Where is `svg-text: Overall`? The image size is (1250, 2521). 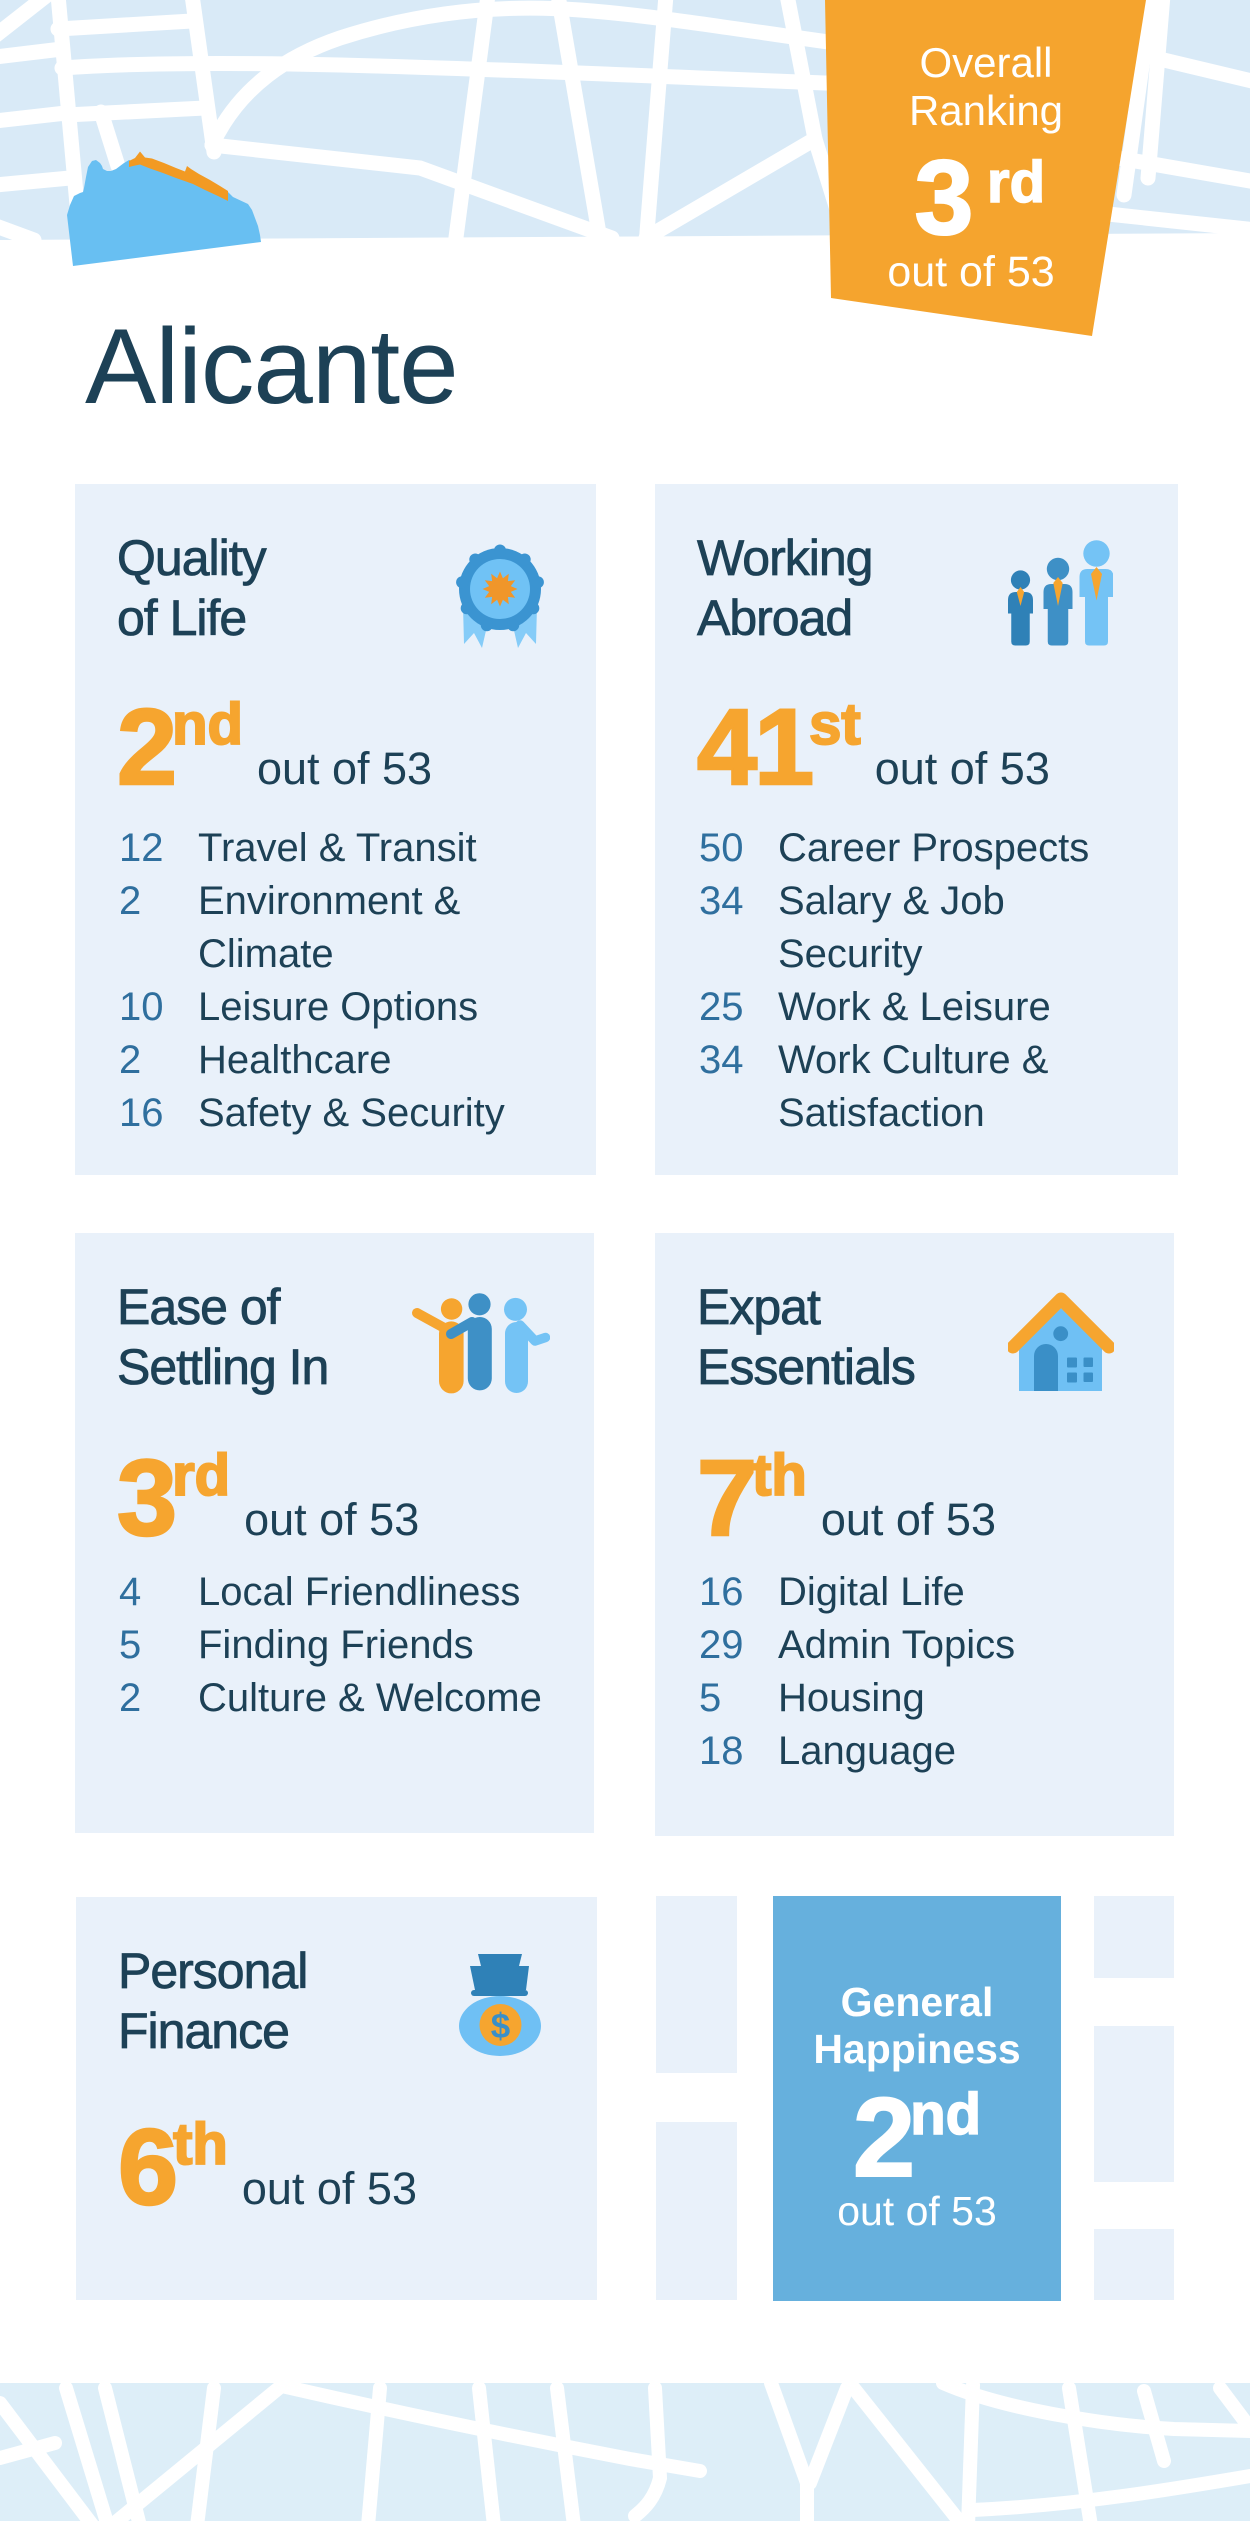
svg-text: Overall is located at coordinates (985, 62).